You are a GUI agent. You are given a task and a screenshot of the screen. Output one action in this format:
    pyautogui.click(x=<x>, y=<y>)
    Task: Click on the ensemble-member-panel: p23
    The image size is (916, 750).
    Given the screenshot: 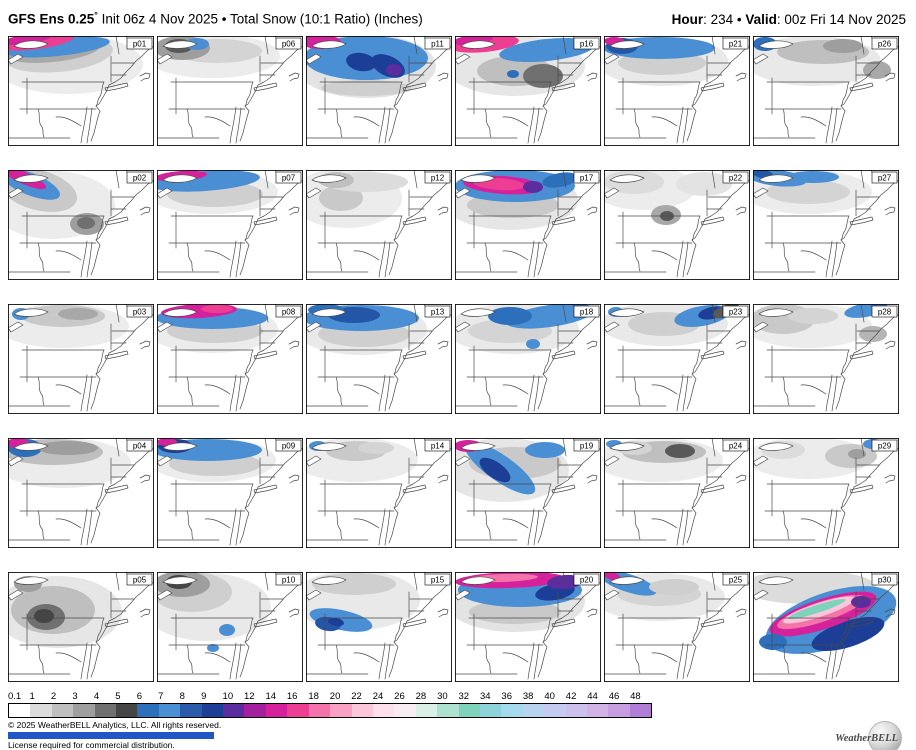 What is the action you would take?
    pyautogui.click(x=677, y=358)
    